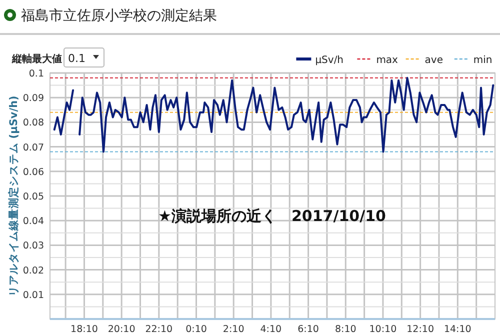 Image resolution: width=500 pixels, height=334 pixels. What do you see at coordinates (33, 98) in the screenshot?
I see `y-tick-label: 0.09` at bounding box center [33, 98].